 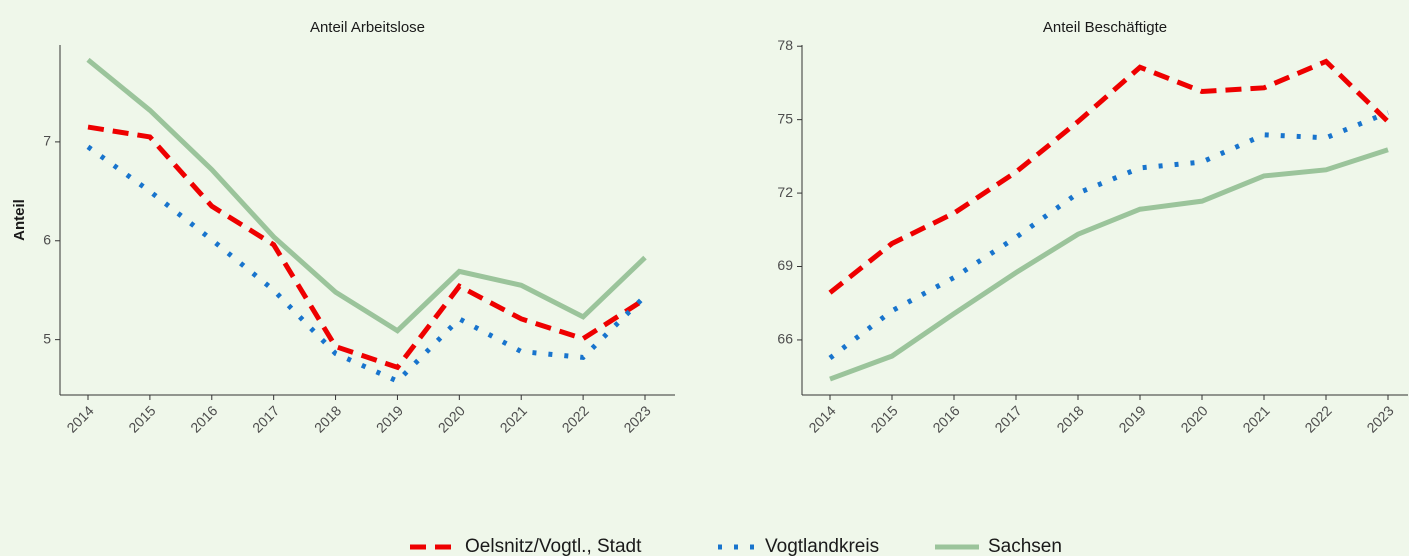 What do you see at coordinates (822, 546) in the screenshot?
I see `legend-label: Vogtlandkreis` at bounding box center [822, 546].